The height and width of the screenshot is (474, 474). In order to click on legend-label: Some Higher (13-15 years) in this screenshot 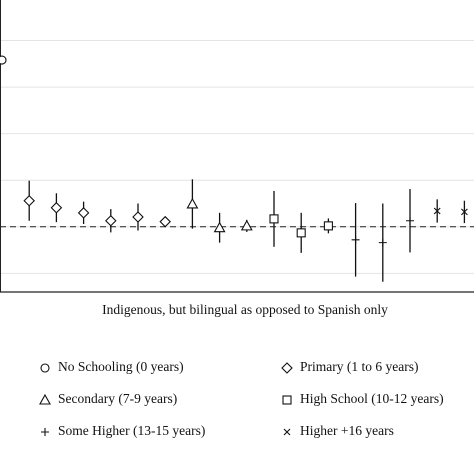, I will do `click(131, 430)`.